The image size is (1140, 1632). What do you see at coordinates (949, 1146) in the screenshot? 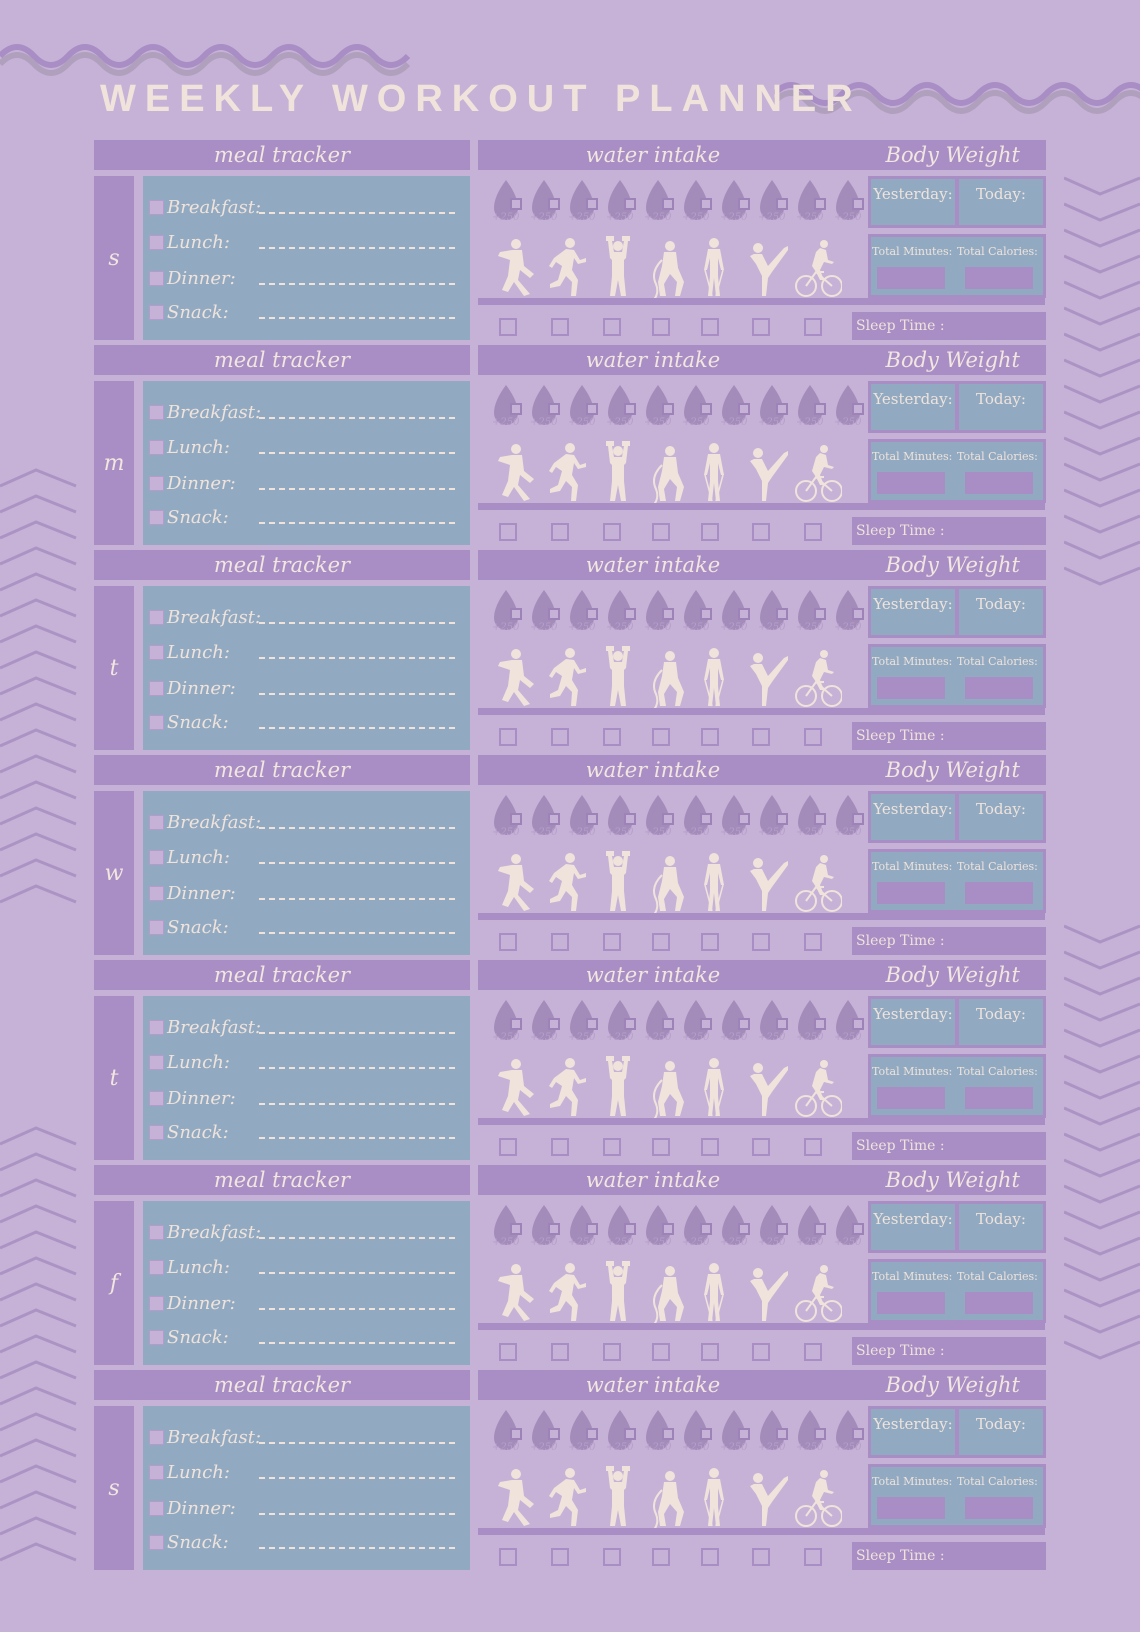
I see `sleep-time-field: Sleep Time :` at bounding box center [949, 1146].